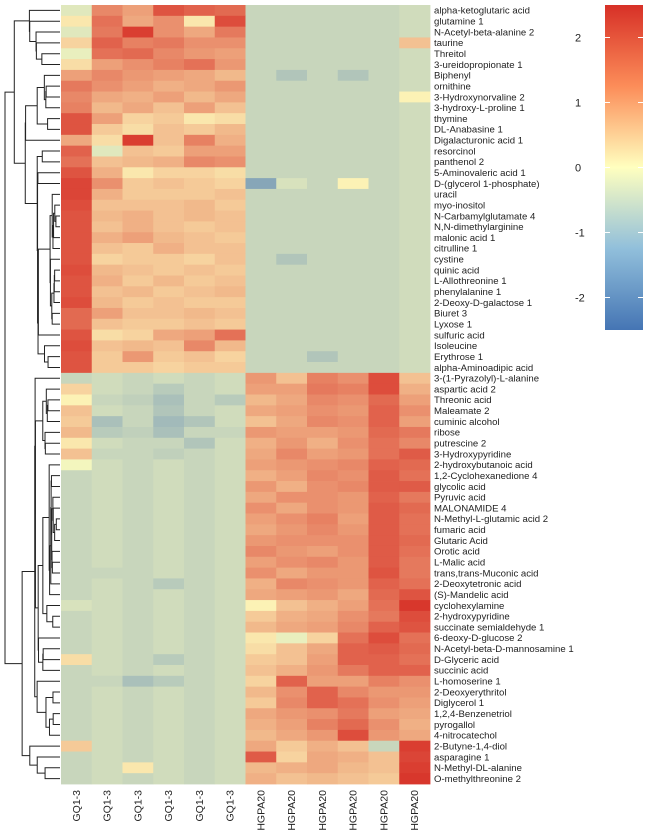  Describe the element at coordinates (469, 606) in the screenshot. I see `row-label: cyclohexylamine` at that location.